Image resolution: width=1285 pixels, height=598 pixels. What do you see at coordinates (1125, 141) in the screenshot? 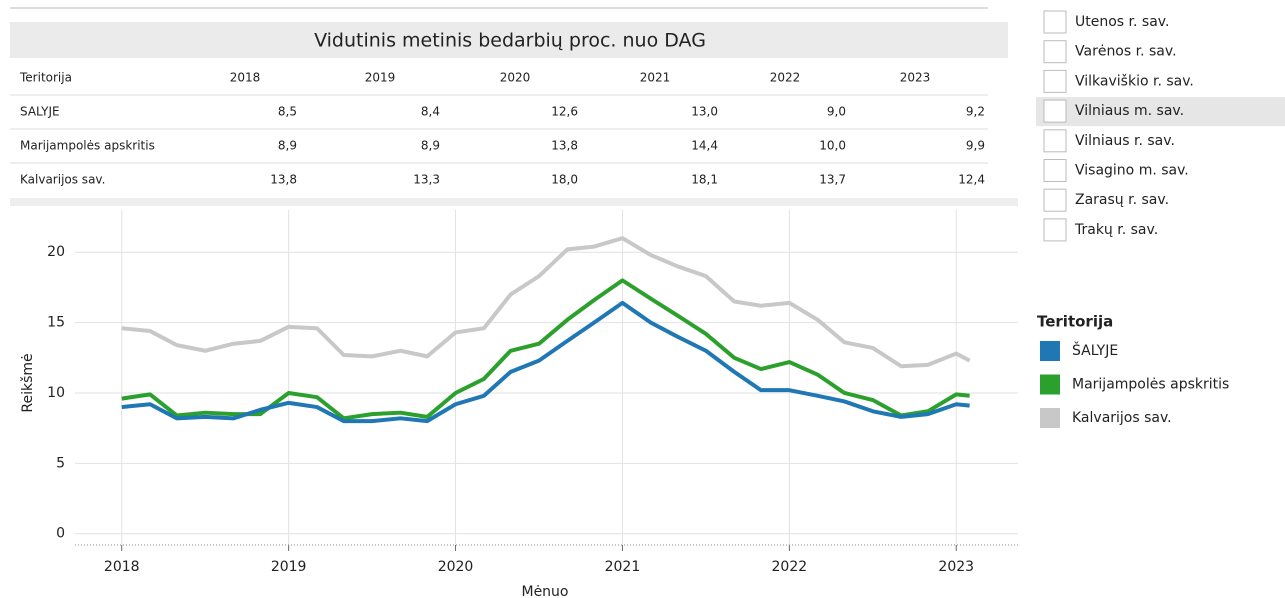
I see `filter-item: Vilniaus r. sav.` at bounding box center [1125, 141].